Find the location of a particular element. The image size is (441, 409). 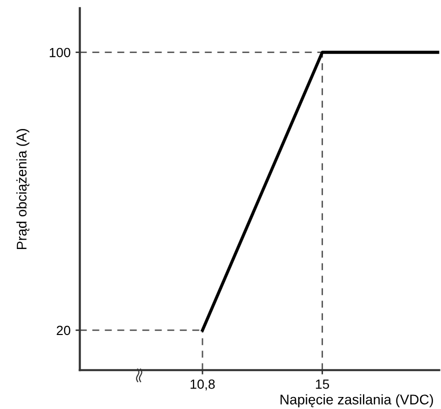

x-axis-title: Napięcie zasilania (VDC) is located at coordinates (356, 401).